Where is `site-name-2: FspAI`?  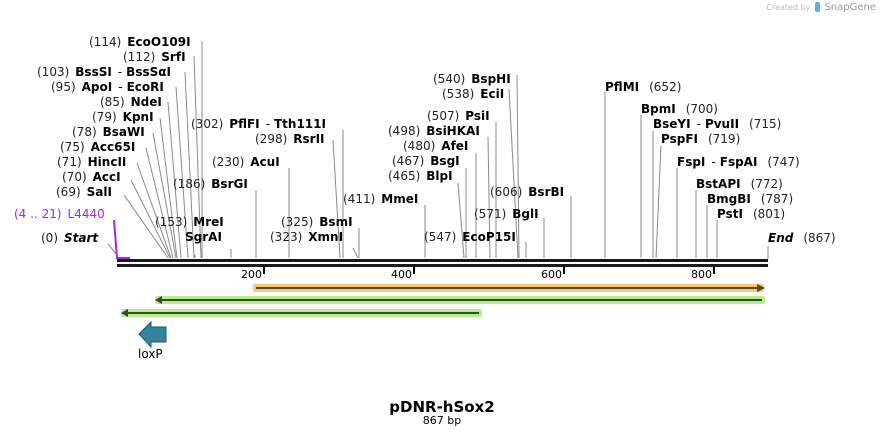
site-name-2: FspAI is located at coordinates (738, 162).